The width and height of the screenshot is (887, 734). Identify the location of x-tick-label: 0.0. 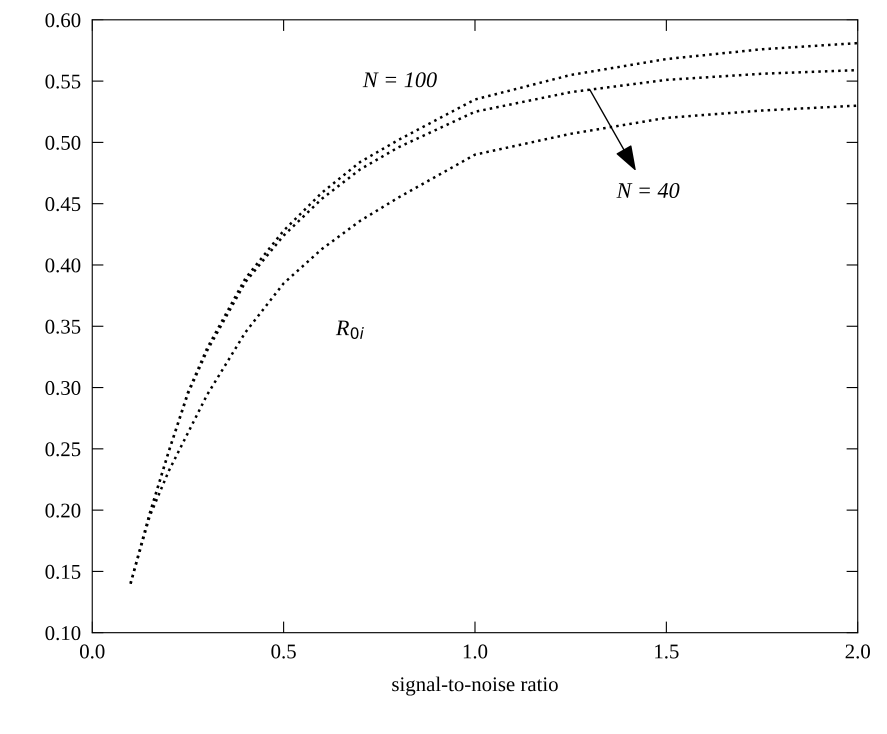
(92, 651).